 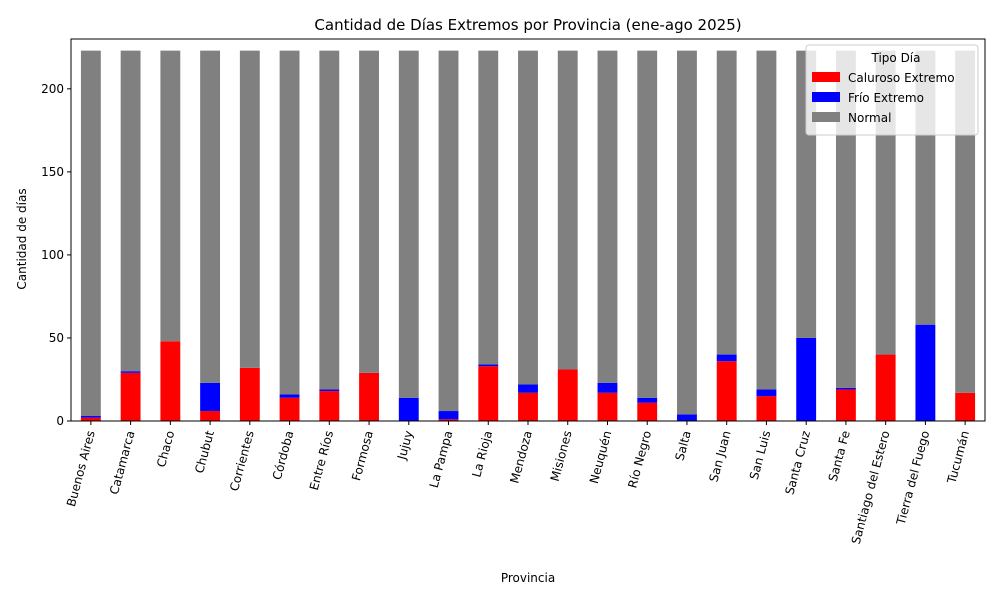 I want to click on legend-label-0: Caluroso Extremo, so click(x=901, y=78).